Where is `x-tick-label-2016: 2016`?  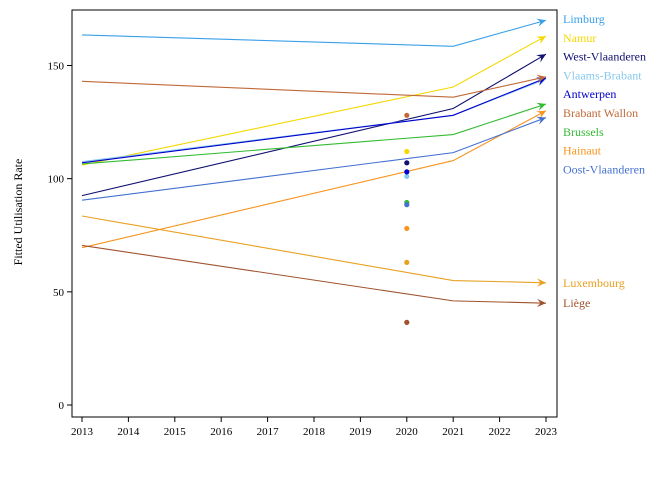
x-tick-label-2016: 2016 is located at coordinates (221, 432).